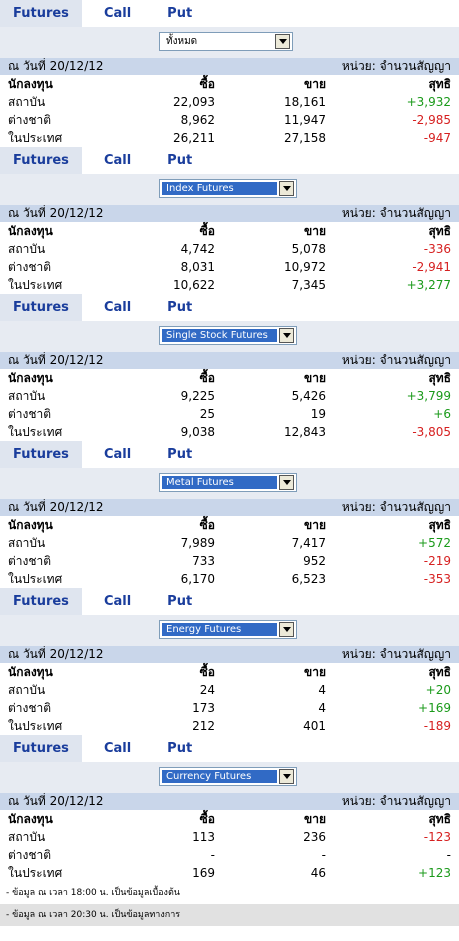 This screenshot has height=941, width=459. I want to click on product-type-select: Energy Futures, so click(228, 629).